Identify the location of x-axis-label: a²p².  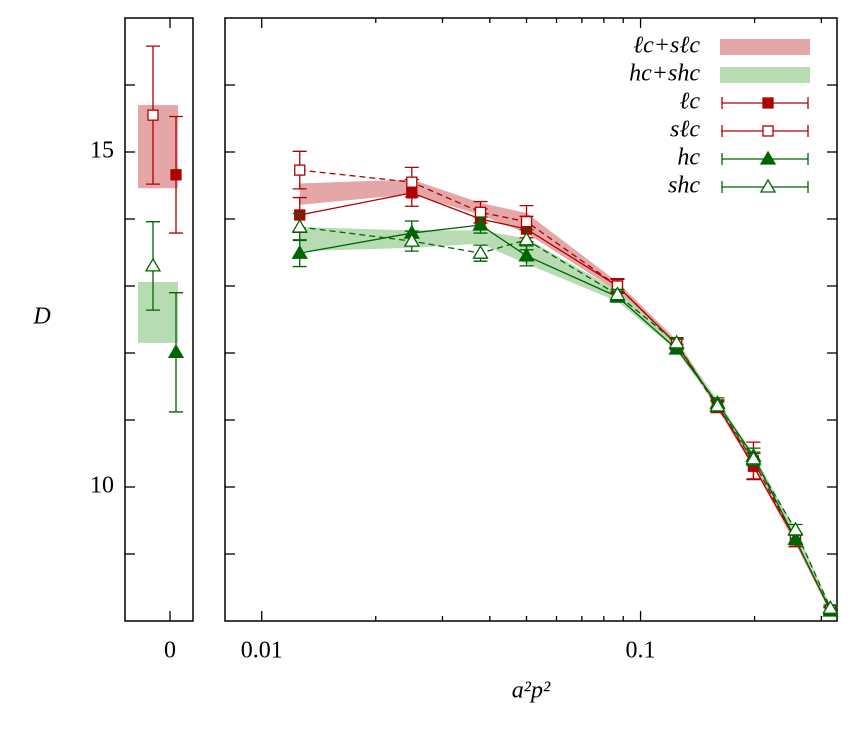
(531, 691).